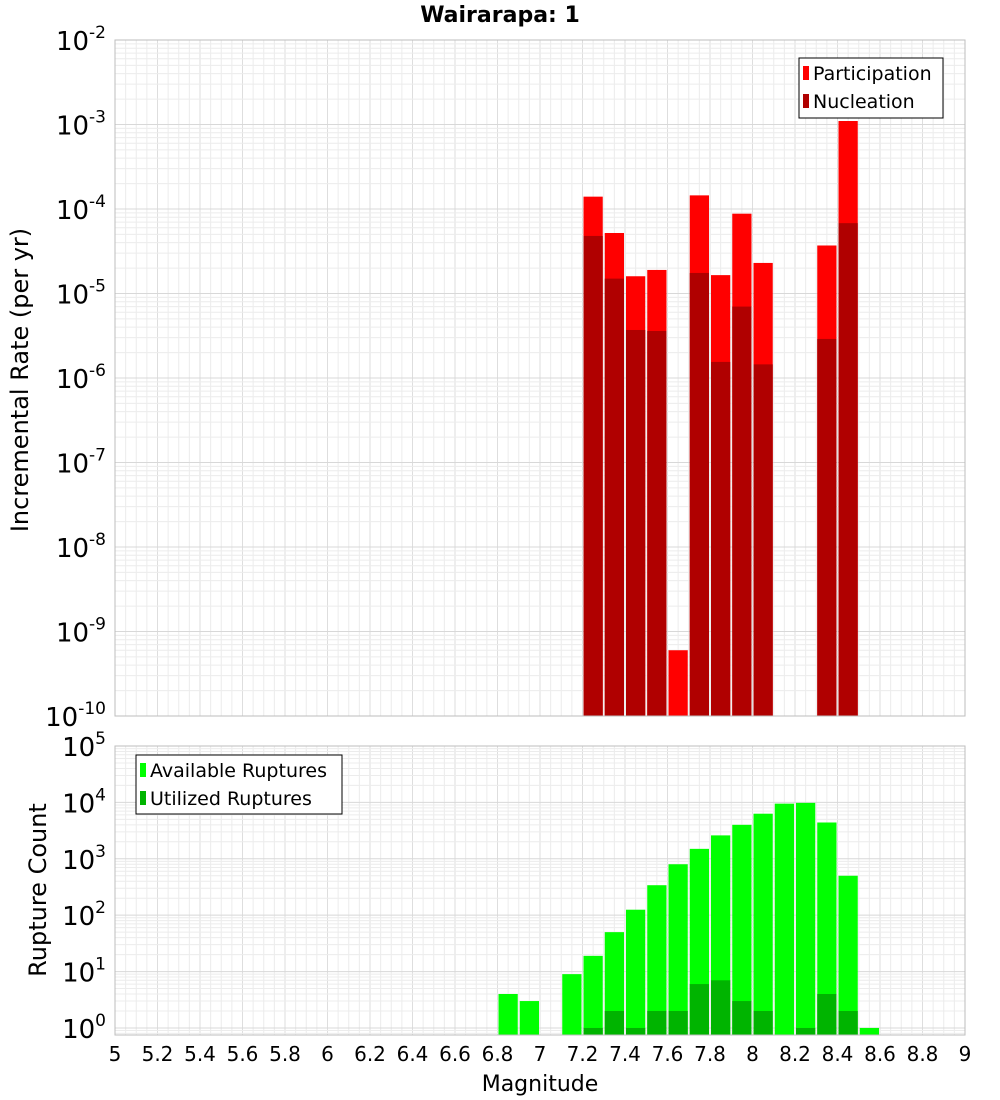 The height and width of the screenshot is (1100, 1000). Describe the element at coordinates (84, 915) in the screenshot. I see `y-tick-label: 10²` at that location.